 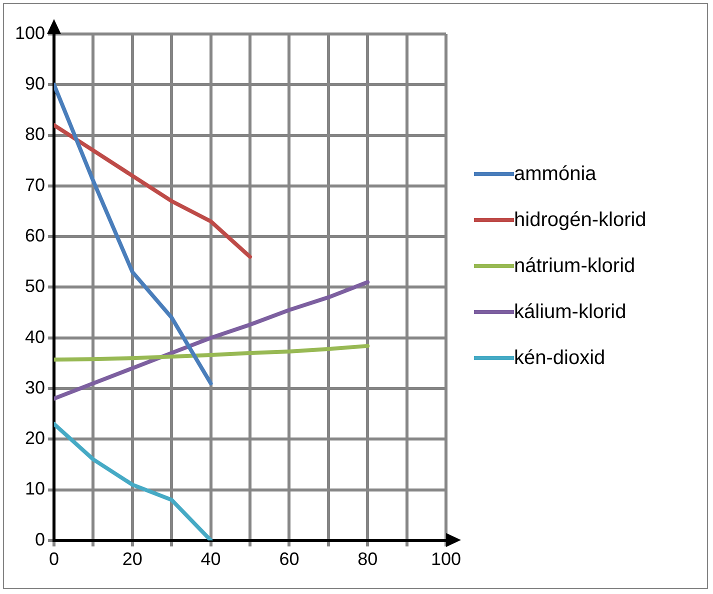 What do you see at coordinates (446, 559) in the screenshot?
I see `x-tick-label: 100` at bounding box center [446, 559].